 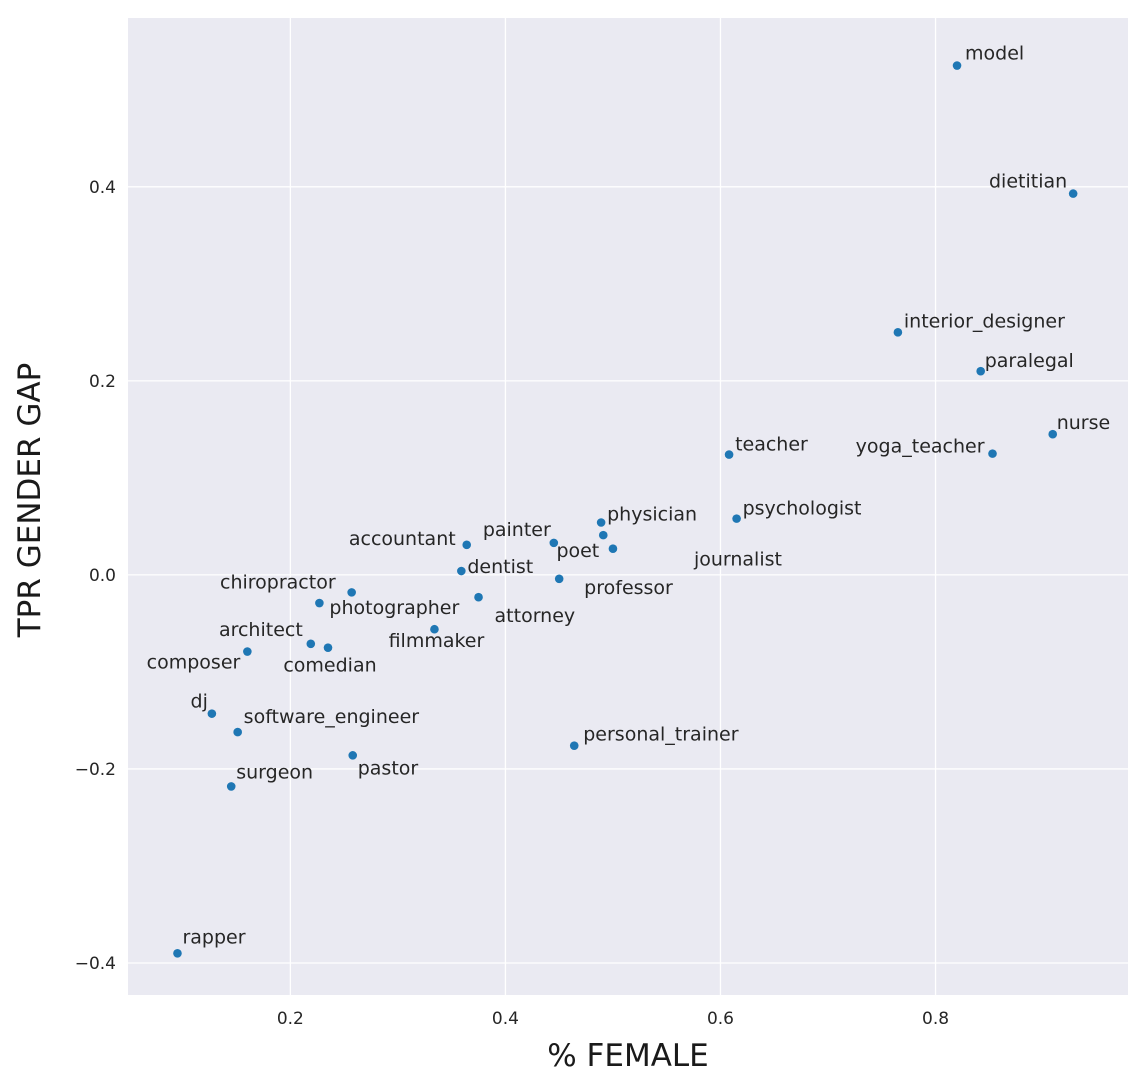 What do you see at coordinates (388, 768) in the screenshot?
I see `point-label: pastor` at bounding box center [388, 768].